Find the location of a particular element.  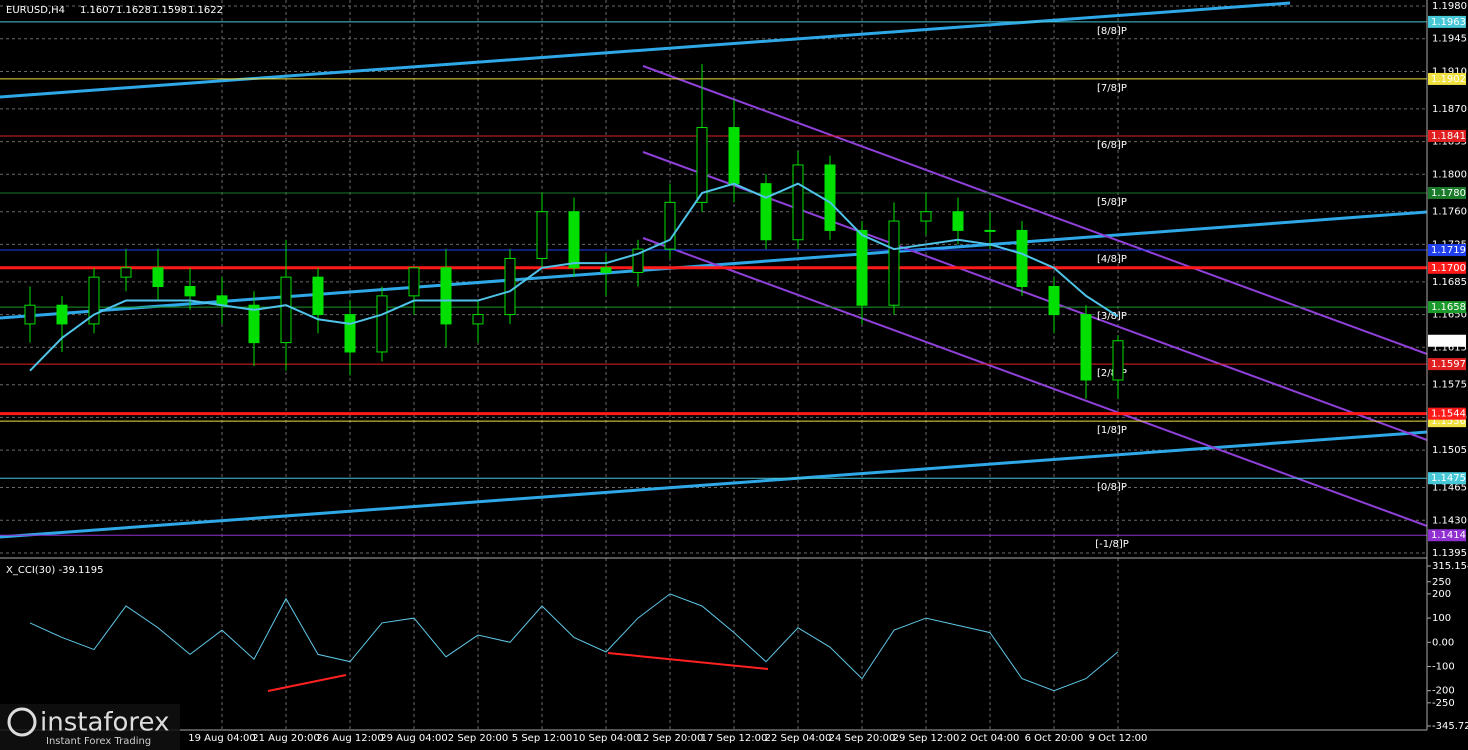

y-tick-label: 1.1395 is located at coordinates (1449, 553).